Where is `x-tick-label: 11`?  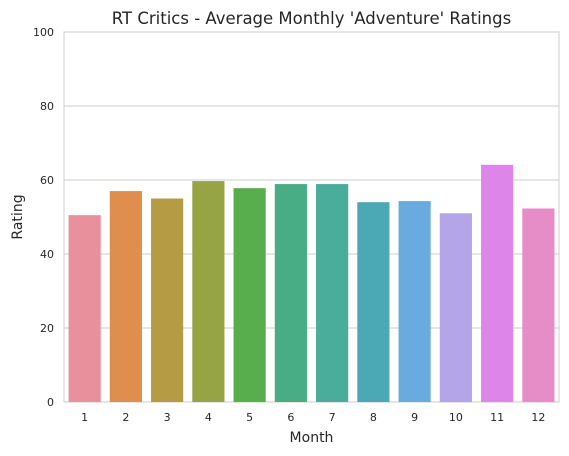
x-tick-label: 11 is located at coordinates (497, 417).